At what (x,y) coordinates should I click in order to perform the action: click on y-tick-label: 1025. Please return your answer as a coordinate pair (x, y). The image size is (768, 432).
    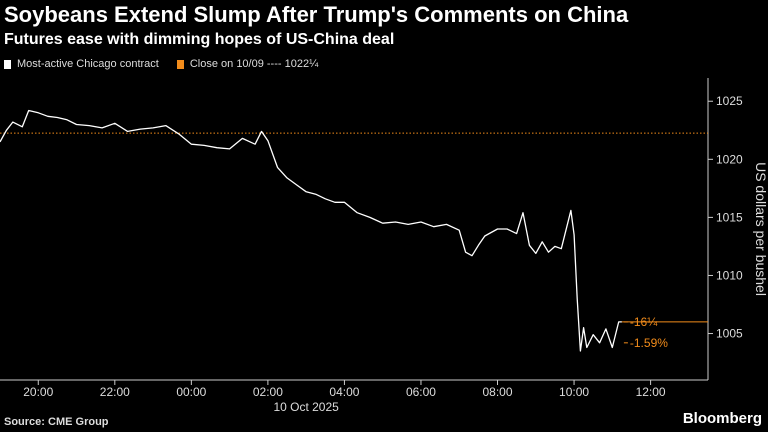
    Looking at the image, I should click on (729, 101).